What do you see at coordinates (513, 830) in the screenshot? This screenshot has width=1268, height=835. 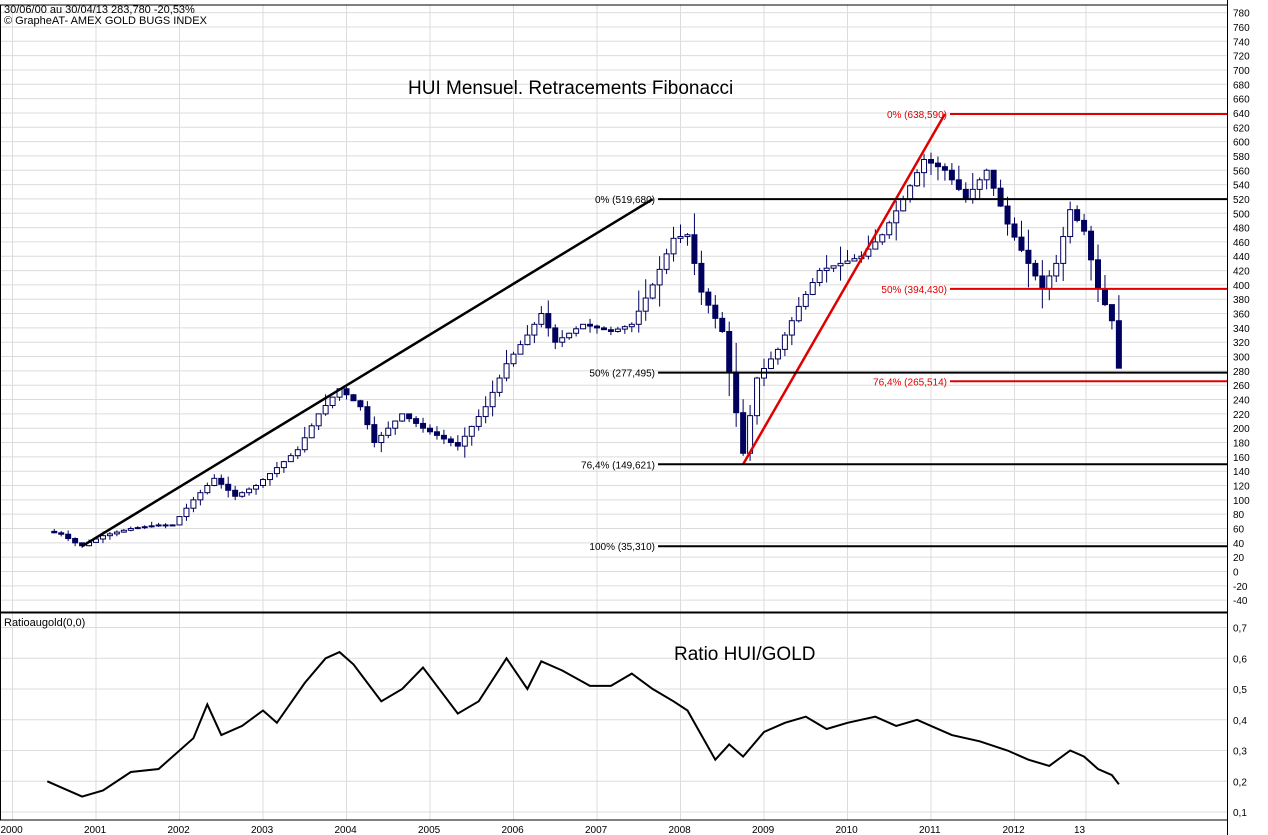 I see `x-tick-label: 2006` at bounding box center [513, 830].